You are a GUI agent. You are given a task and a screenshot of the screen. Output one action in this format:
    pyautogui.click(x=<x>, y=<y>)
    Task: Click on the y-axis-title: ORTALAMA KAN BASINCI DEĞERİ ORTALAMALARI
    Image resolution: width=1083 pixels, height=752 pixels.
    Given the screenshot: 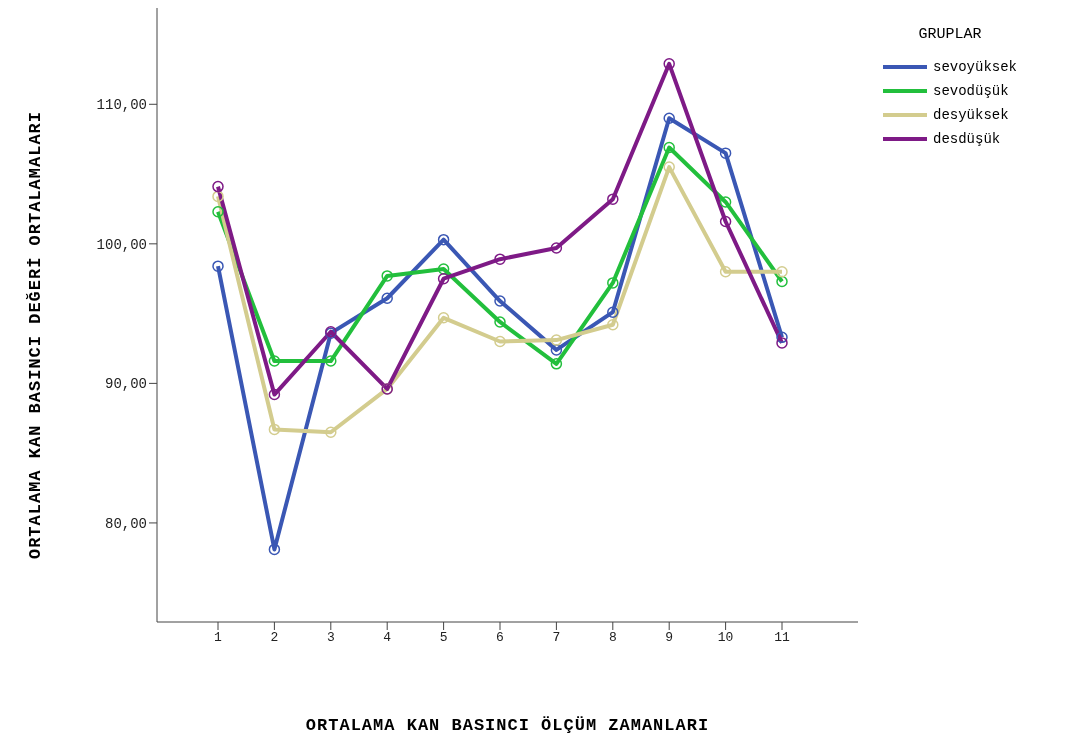 What is the action you would take?
    pyautogui.click(x=35, y=335)
    